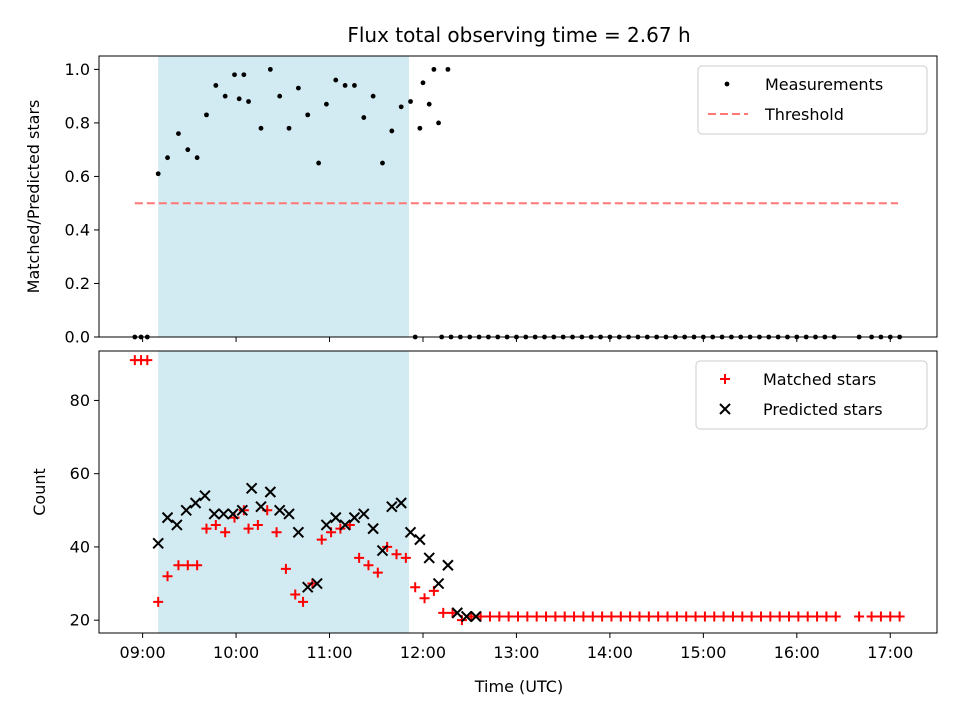  Describe the element at coordinates (77, 337) in the screenshot. I see `y-tick-label: 0.0` at that location.